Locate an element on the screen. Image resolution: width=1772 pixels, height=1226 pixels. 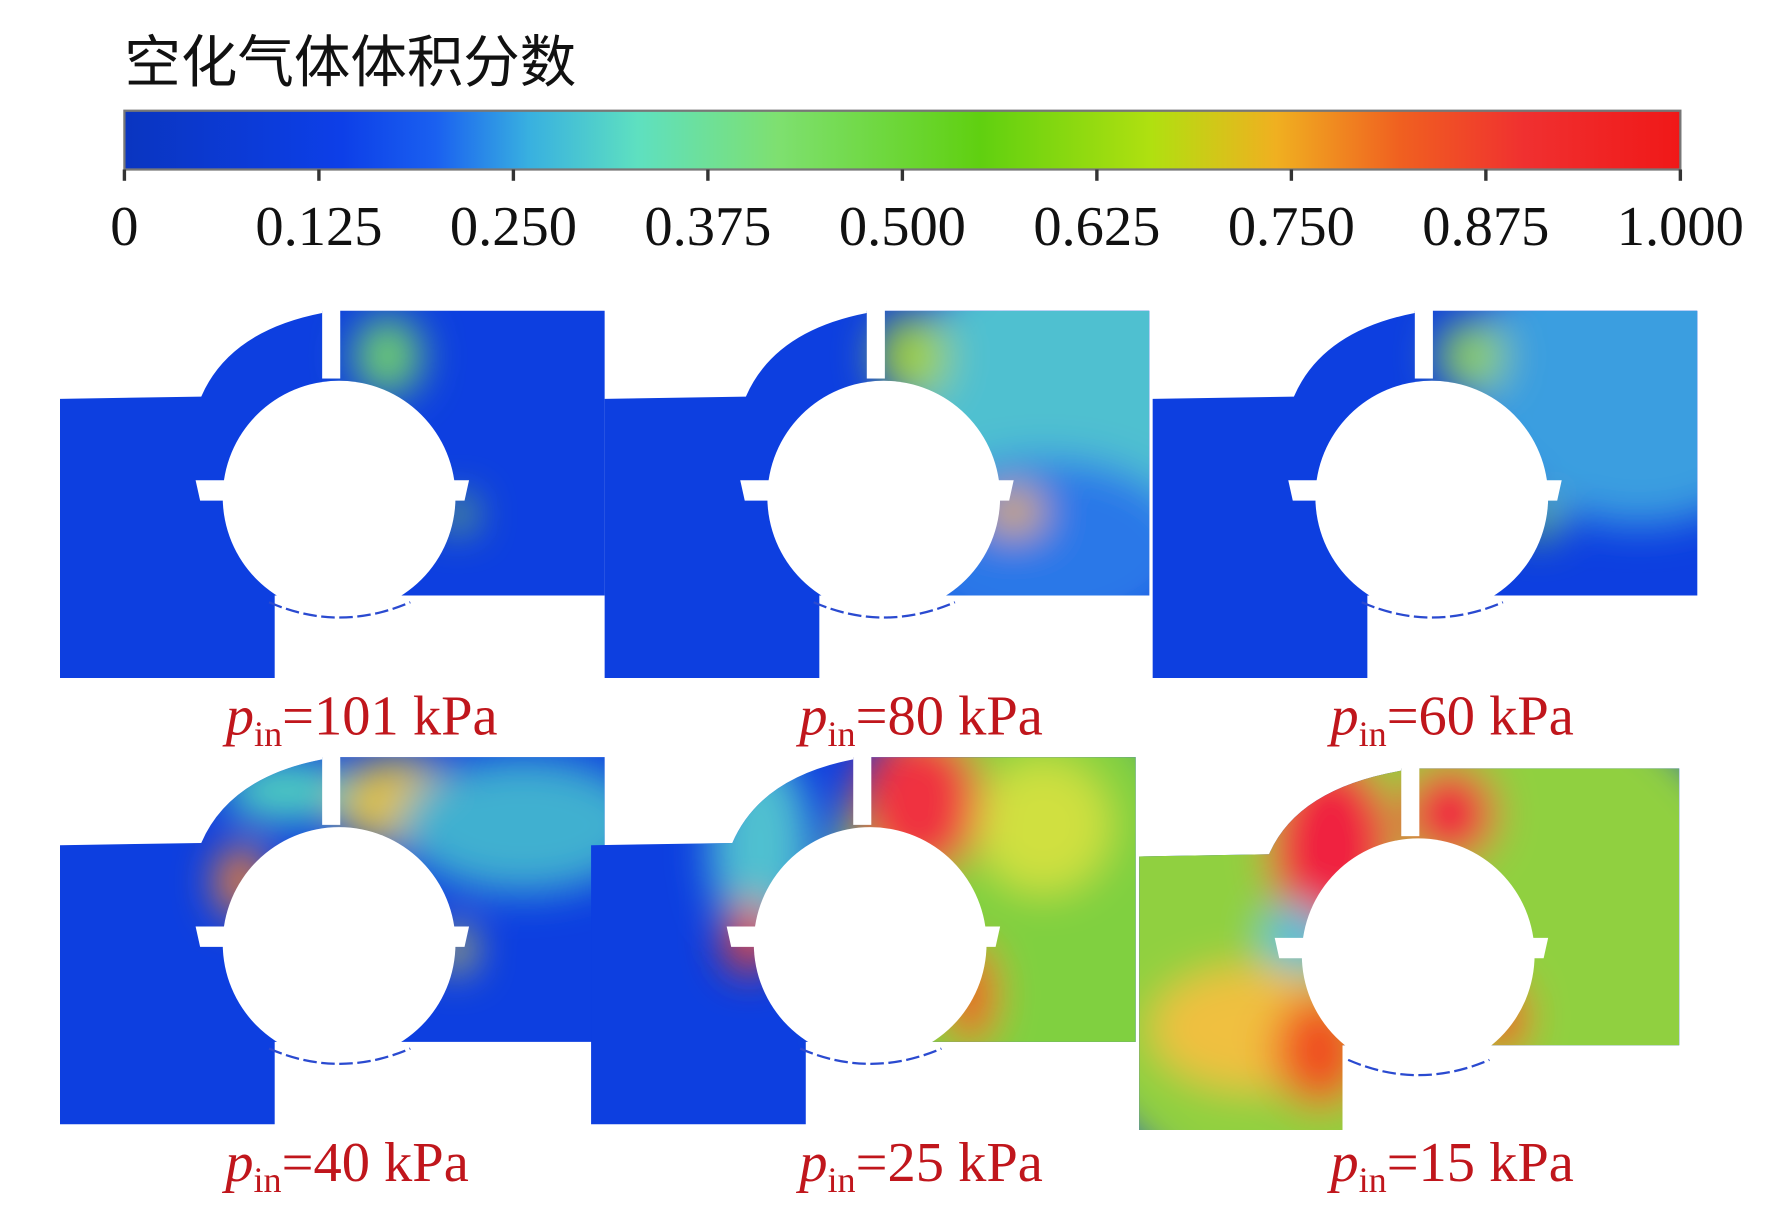
label-text: =80 kPa is located at coordinates (949, 716).